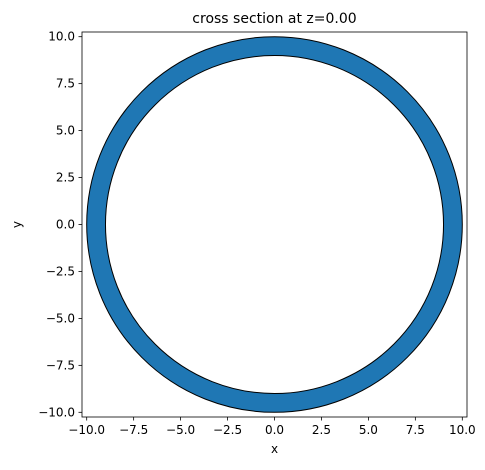  What do you see at coordinates (274, 449) in the screenshot?
I see `x-axis-label: x` at bounding box center [274, 449].